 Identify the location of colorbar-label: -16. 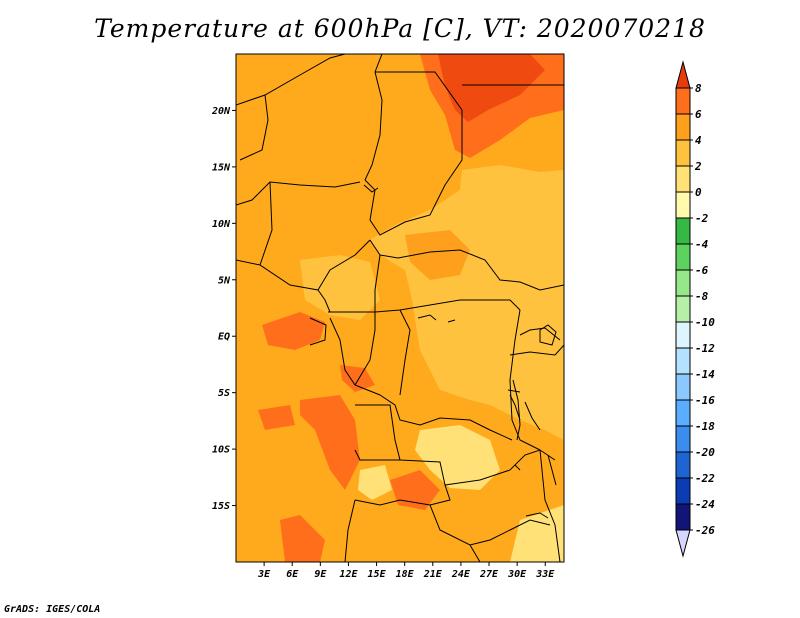
(705, 400).